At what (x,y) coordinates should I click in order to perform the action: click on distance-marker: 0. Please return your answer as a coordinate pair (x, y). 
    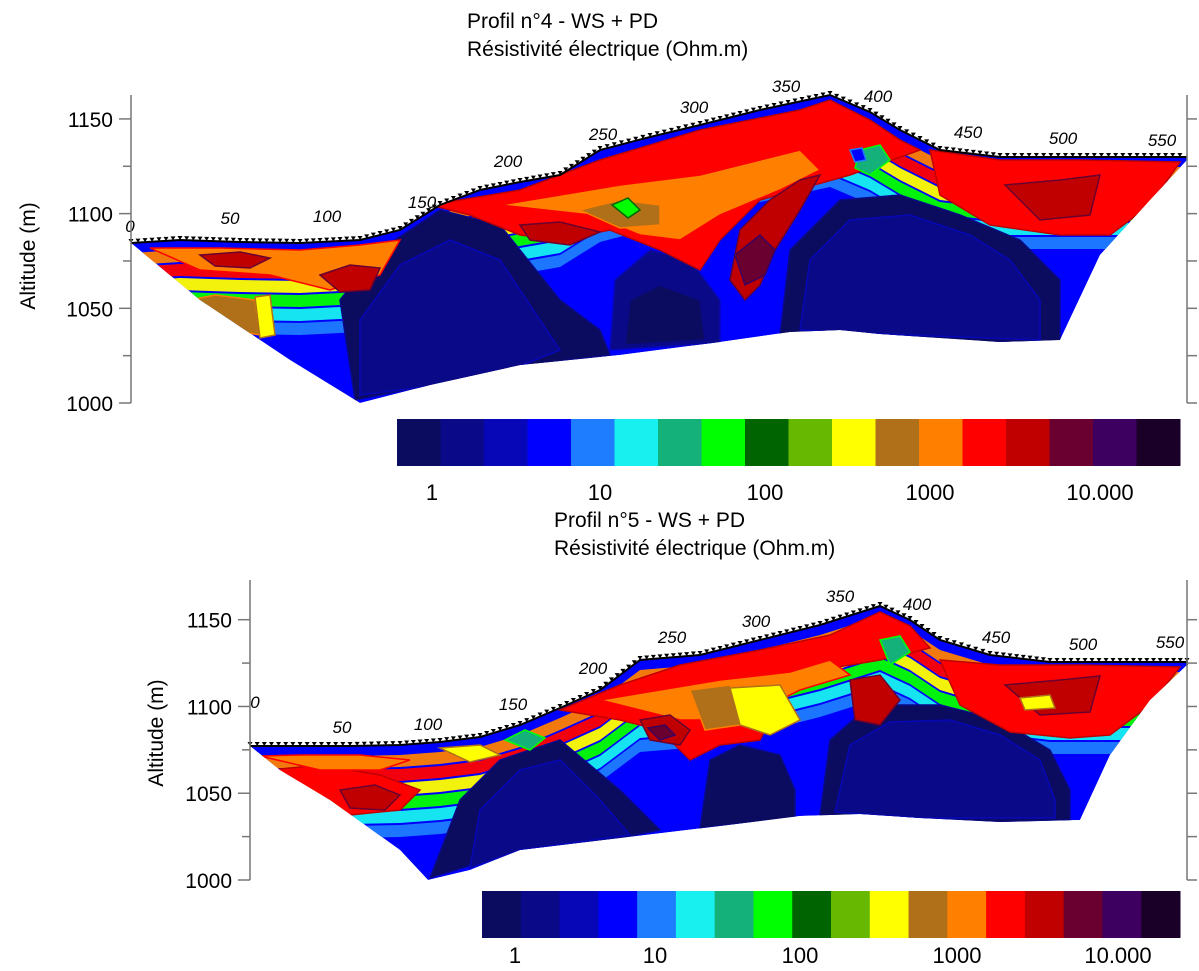
    Looking at the image, I should click on (255, 702).